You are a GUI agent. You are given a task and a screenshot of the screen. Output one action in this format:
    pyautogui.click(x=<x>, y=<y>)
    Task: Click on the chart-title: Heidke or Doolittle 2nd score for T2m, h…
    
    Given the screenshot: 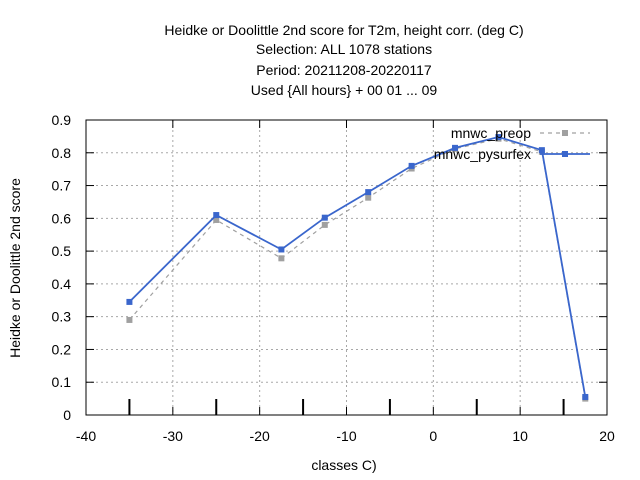 What is the action you would take?
    pyautogui.click(x=343, y=60)
    